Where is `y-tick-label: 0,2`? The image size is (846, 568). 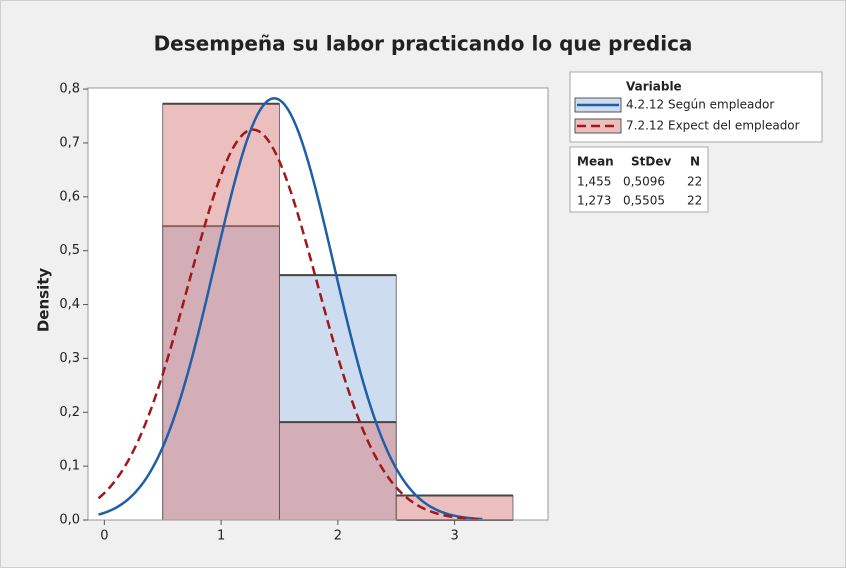
y-tick-label: 0,2 is located at coordinates (69, 412).